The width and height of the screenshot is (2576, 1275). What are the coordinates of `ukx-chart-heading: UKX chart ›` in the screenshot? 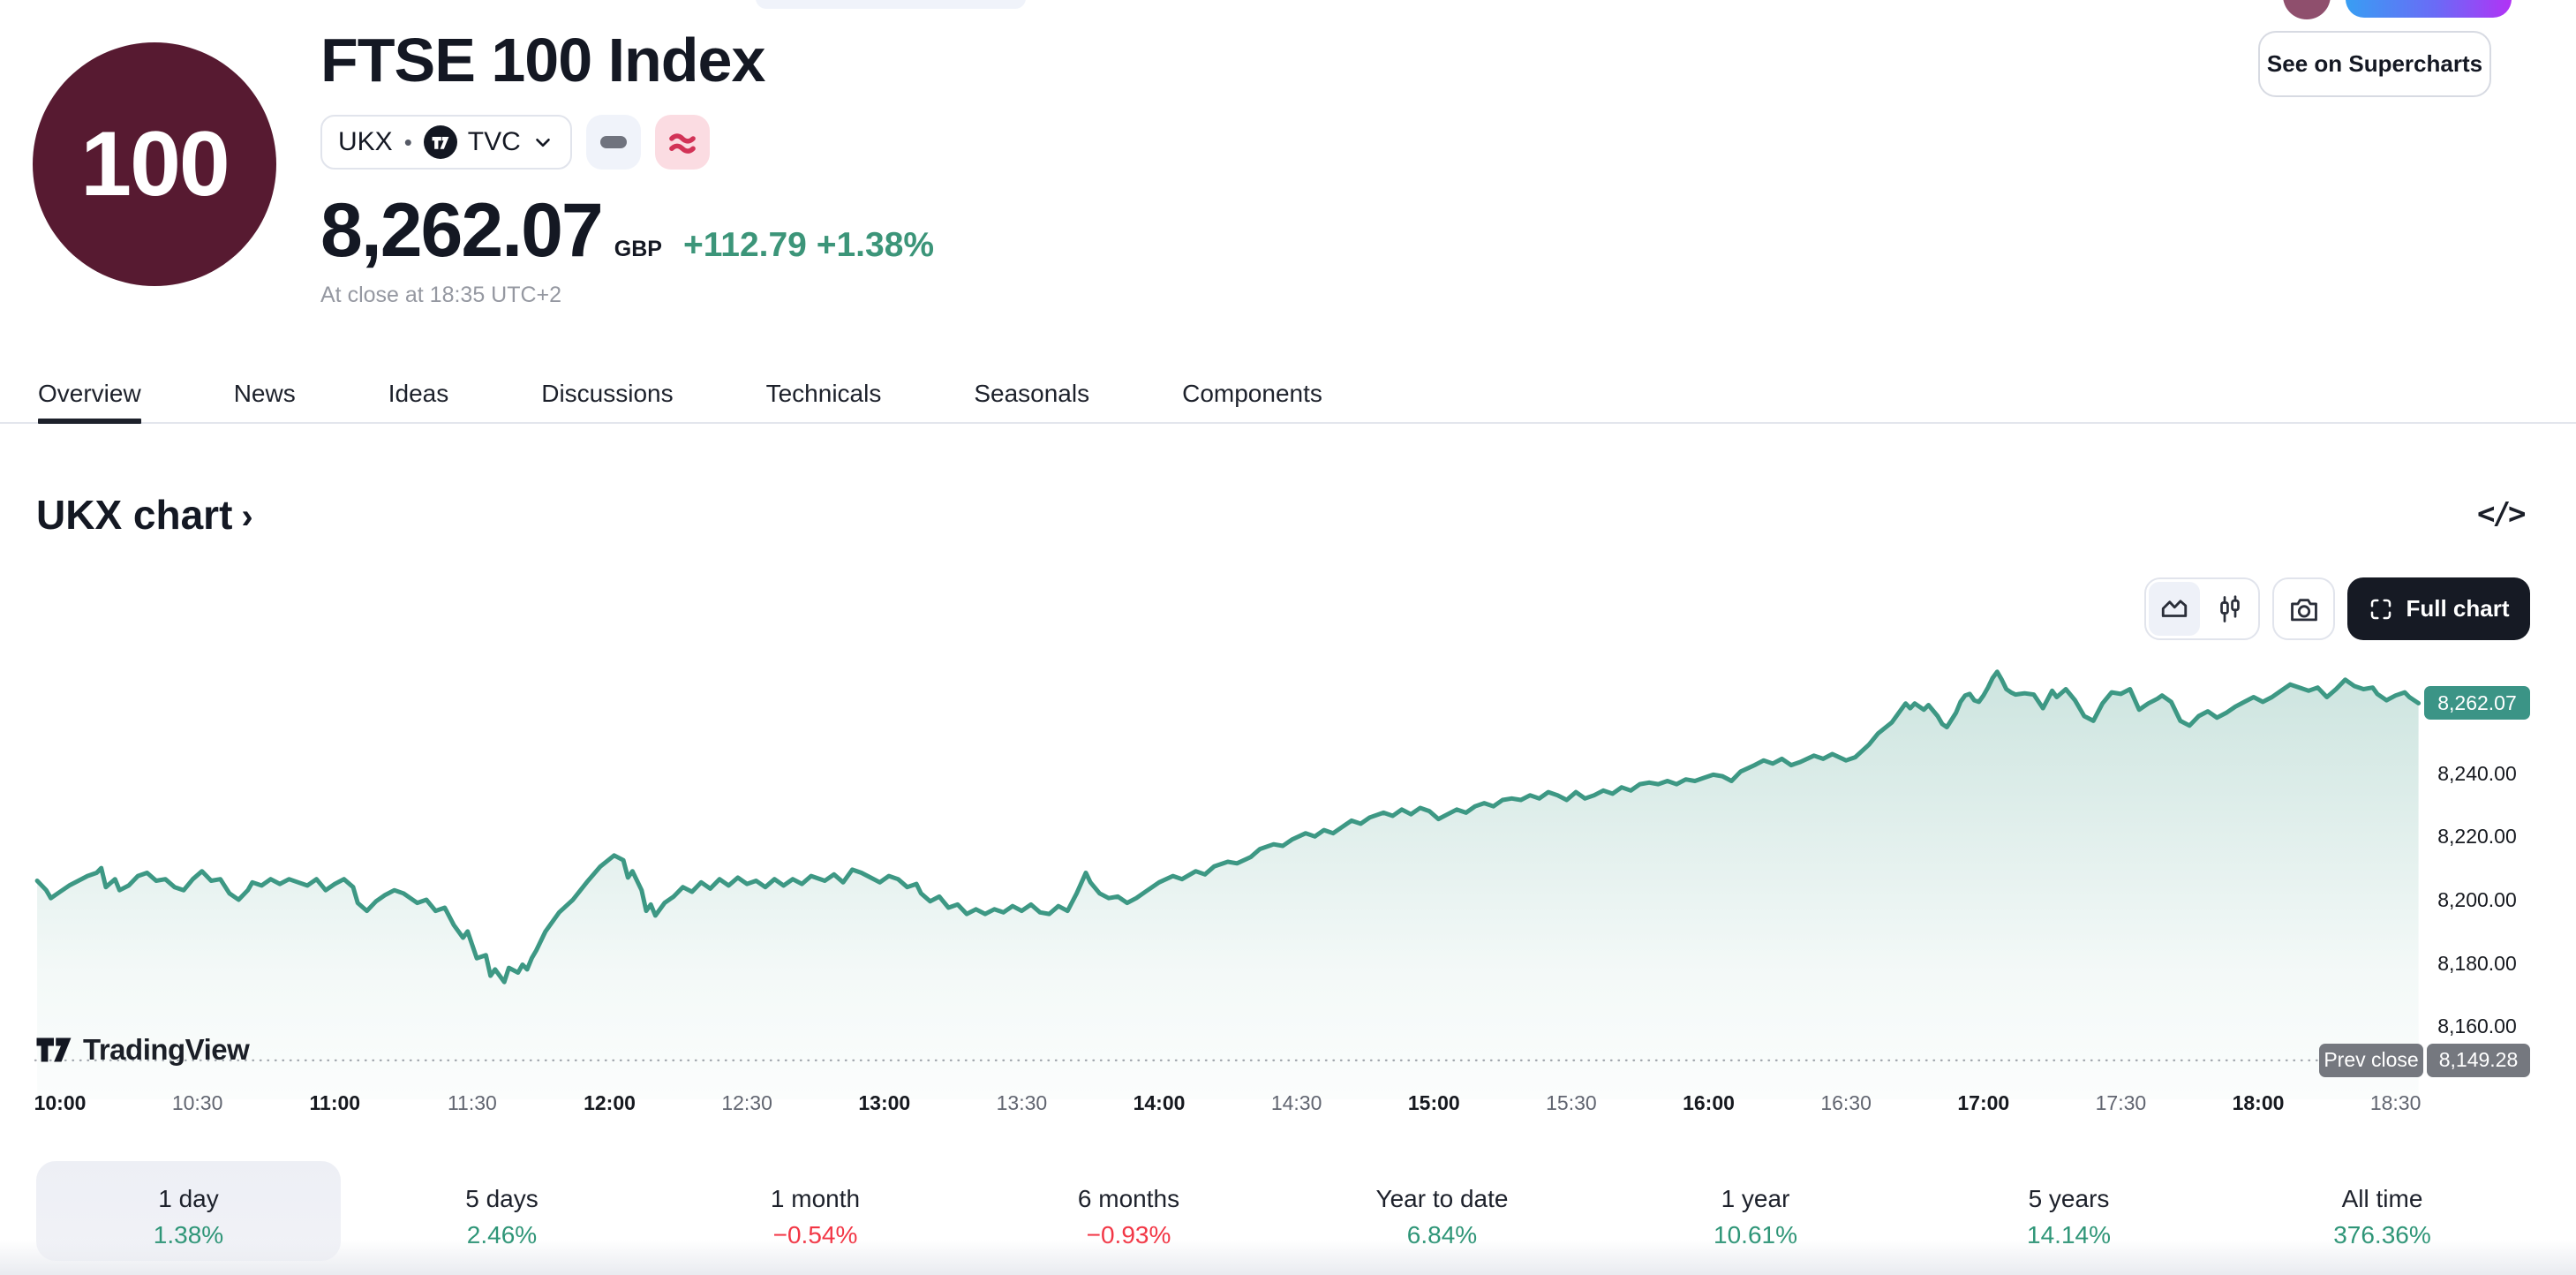 It's located at (145, 515).